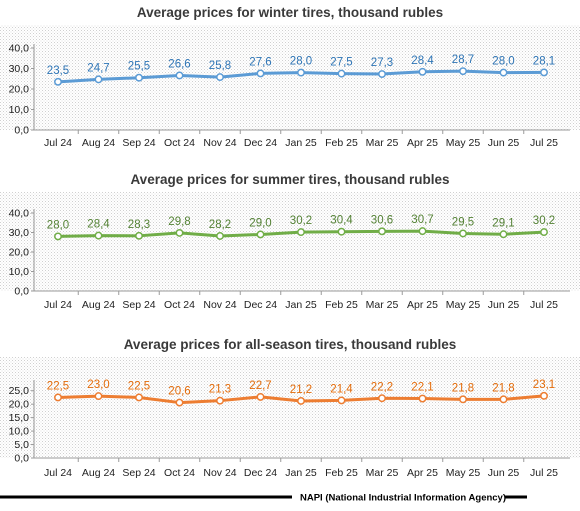 The height and width of the screenshot is (511, 580). What do you see at coordinates (301, 62) in the screenshot?
I see `data-label: 28,0` at bounding box center [301, 62].